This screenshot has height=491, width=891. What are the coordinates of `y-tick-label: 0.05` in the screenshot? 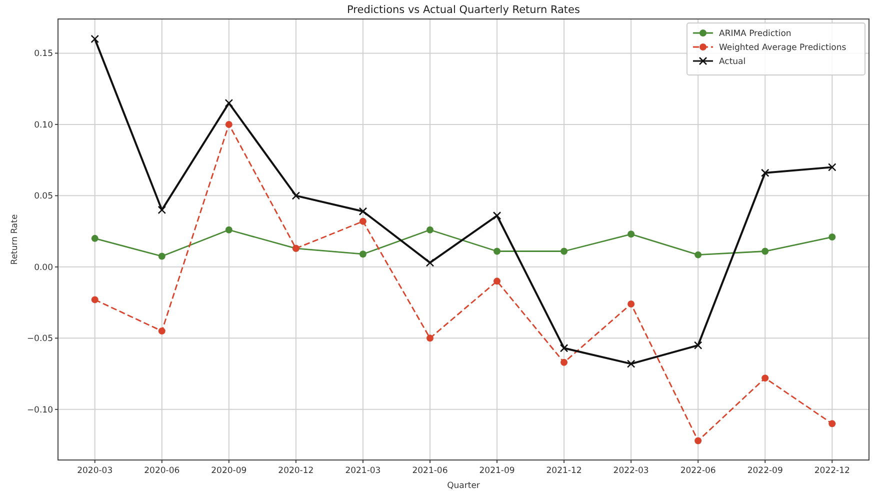 It's located at (43, 197).